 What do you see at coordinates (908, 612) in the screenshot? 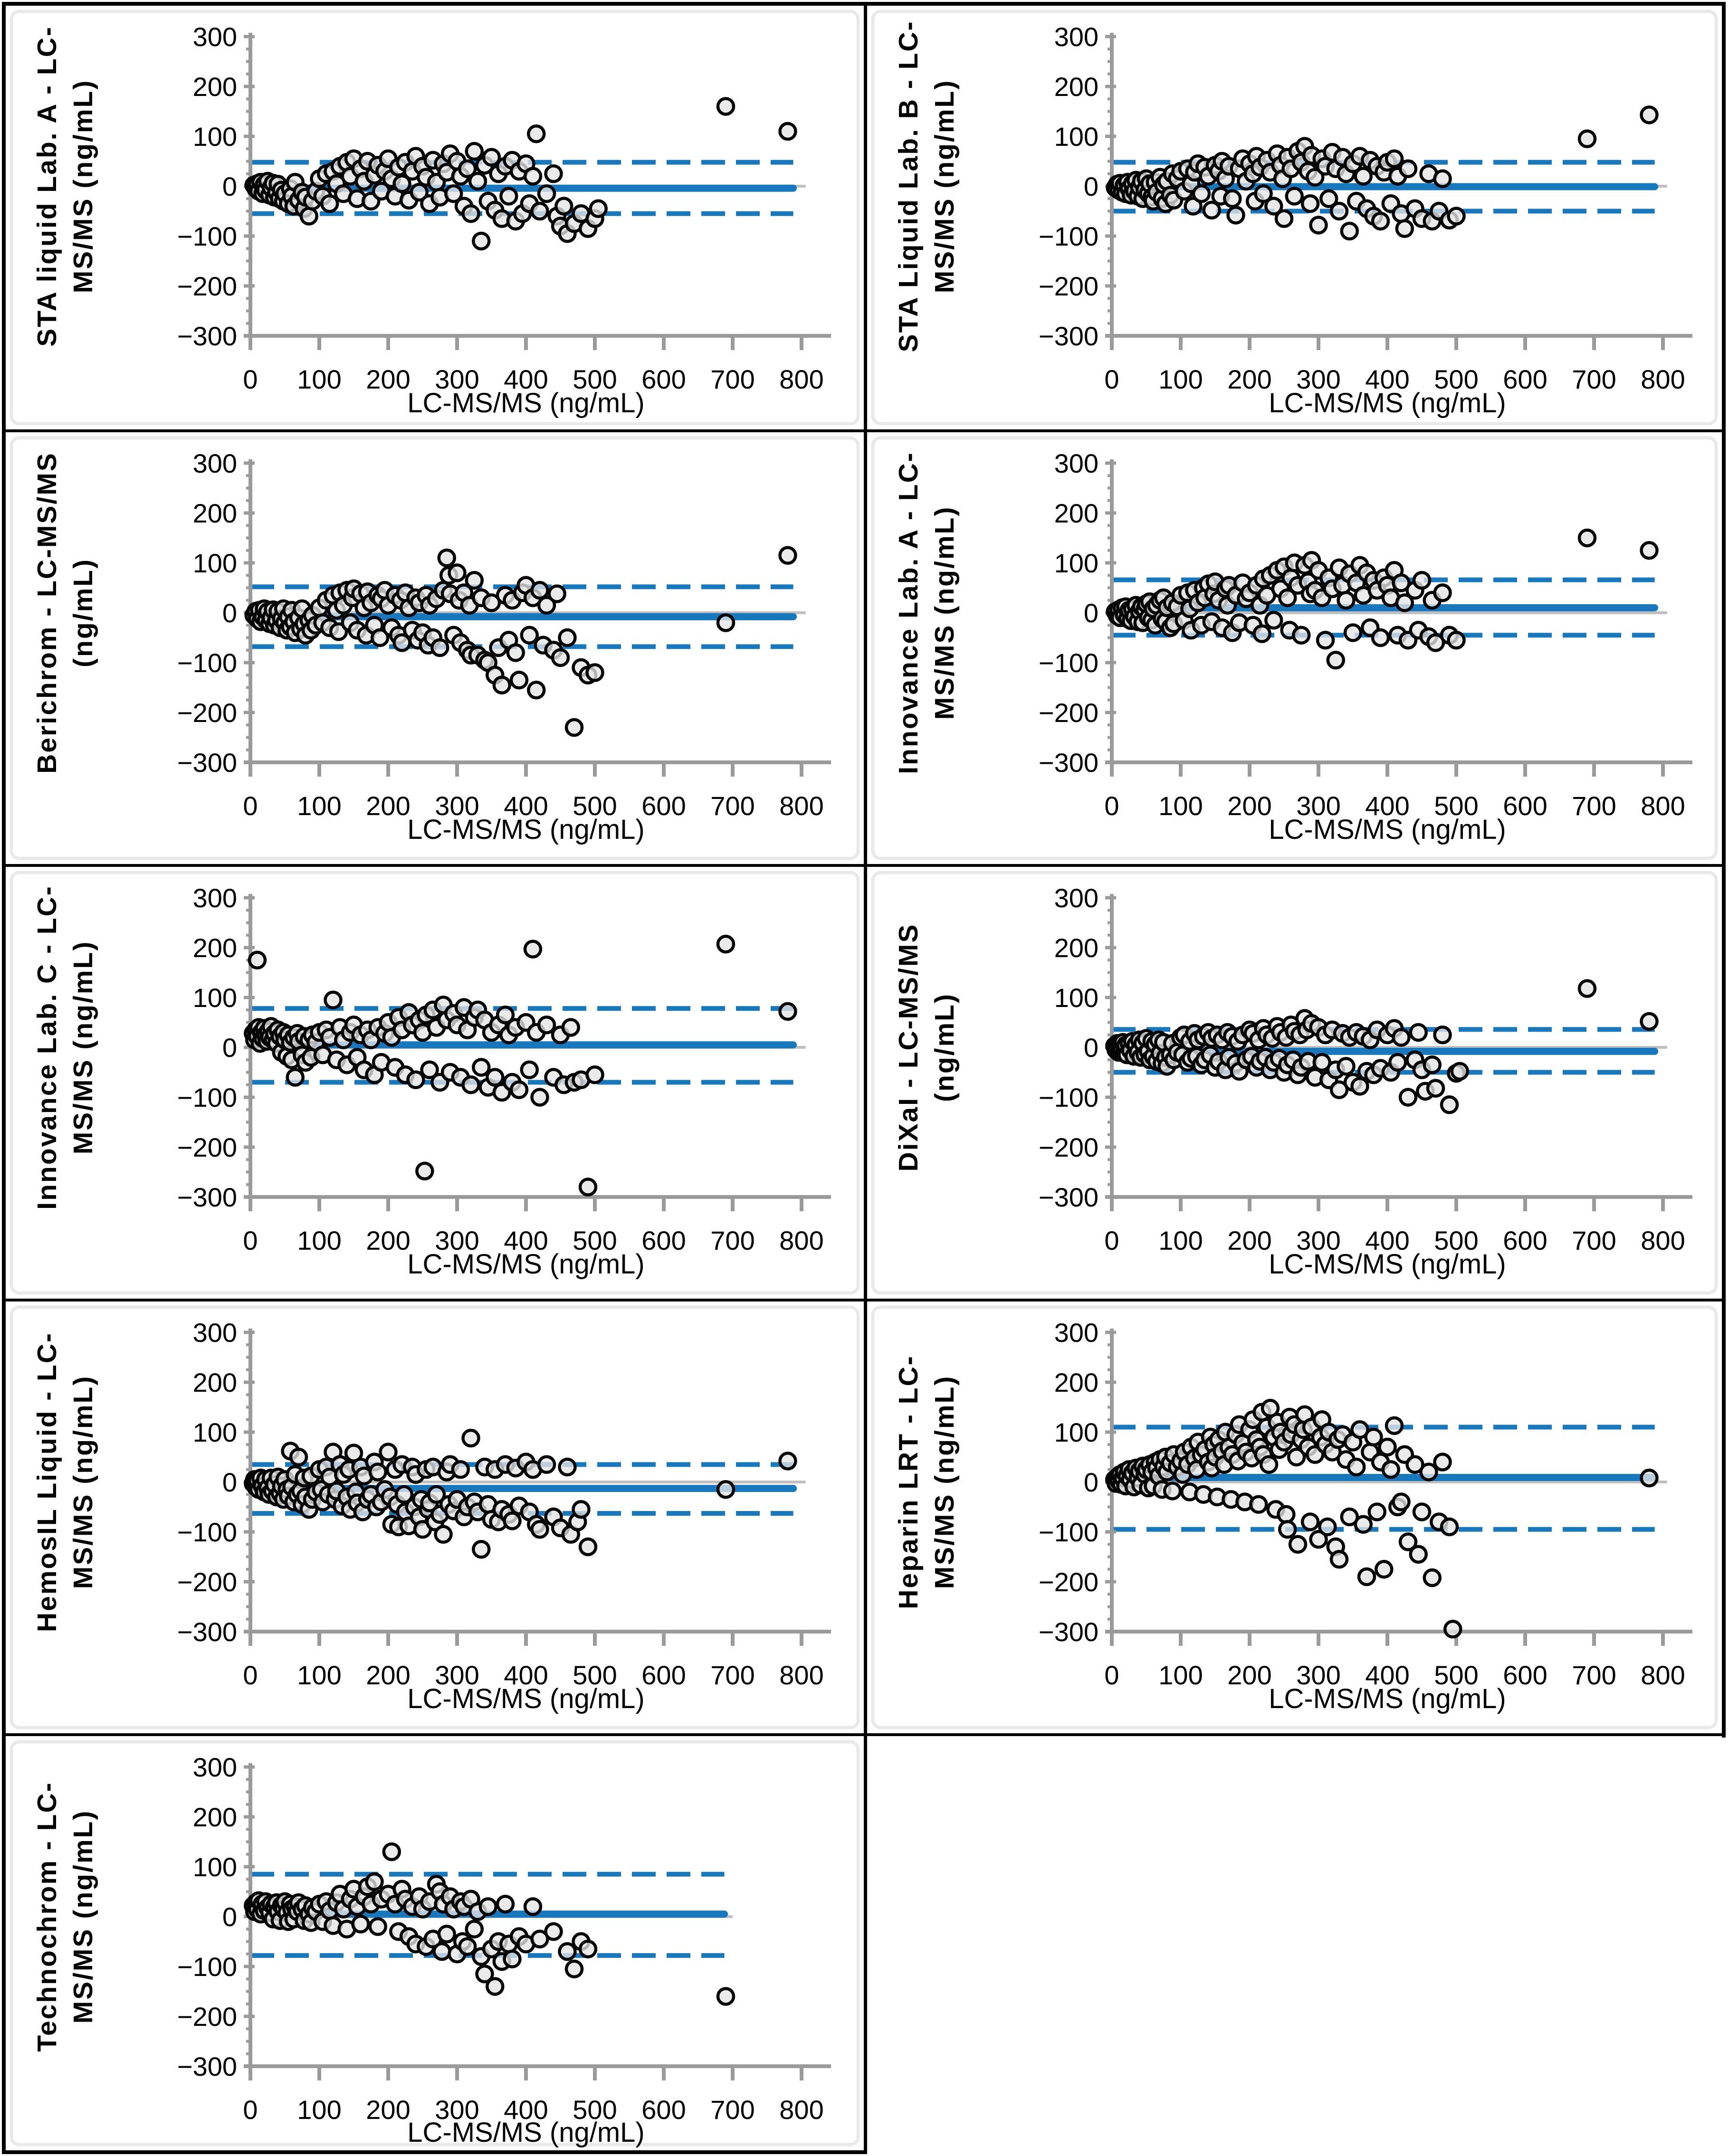
I see `y-axis-title-line1: Innovance Lab. A - LC-` at bounding box center [908, 612].